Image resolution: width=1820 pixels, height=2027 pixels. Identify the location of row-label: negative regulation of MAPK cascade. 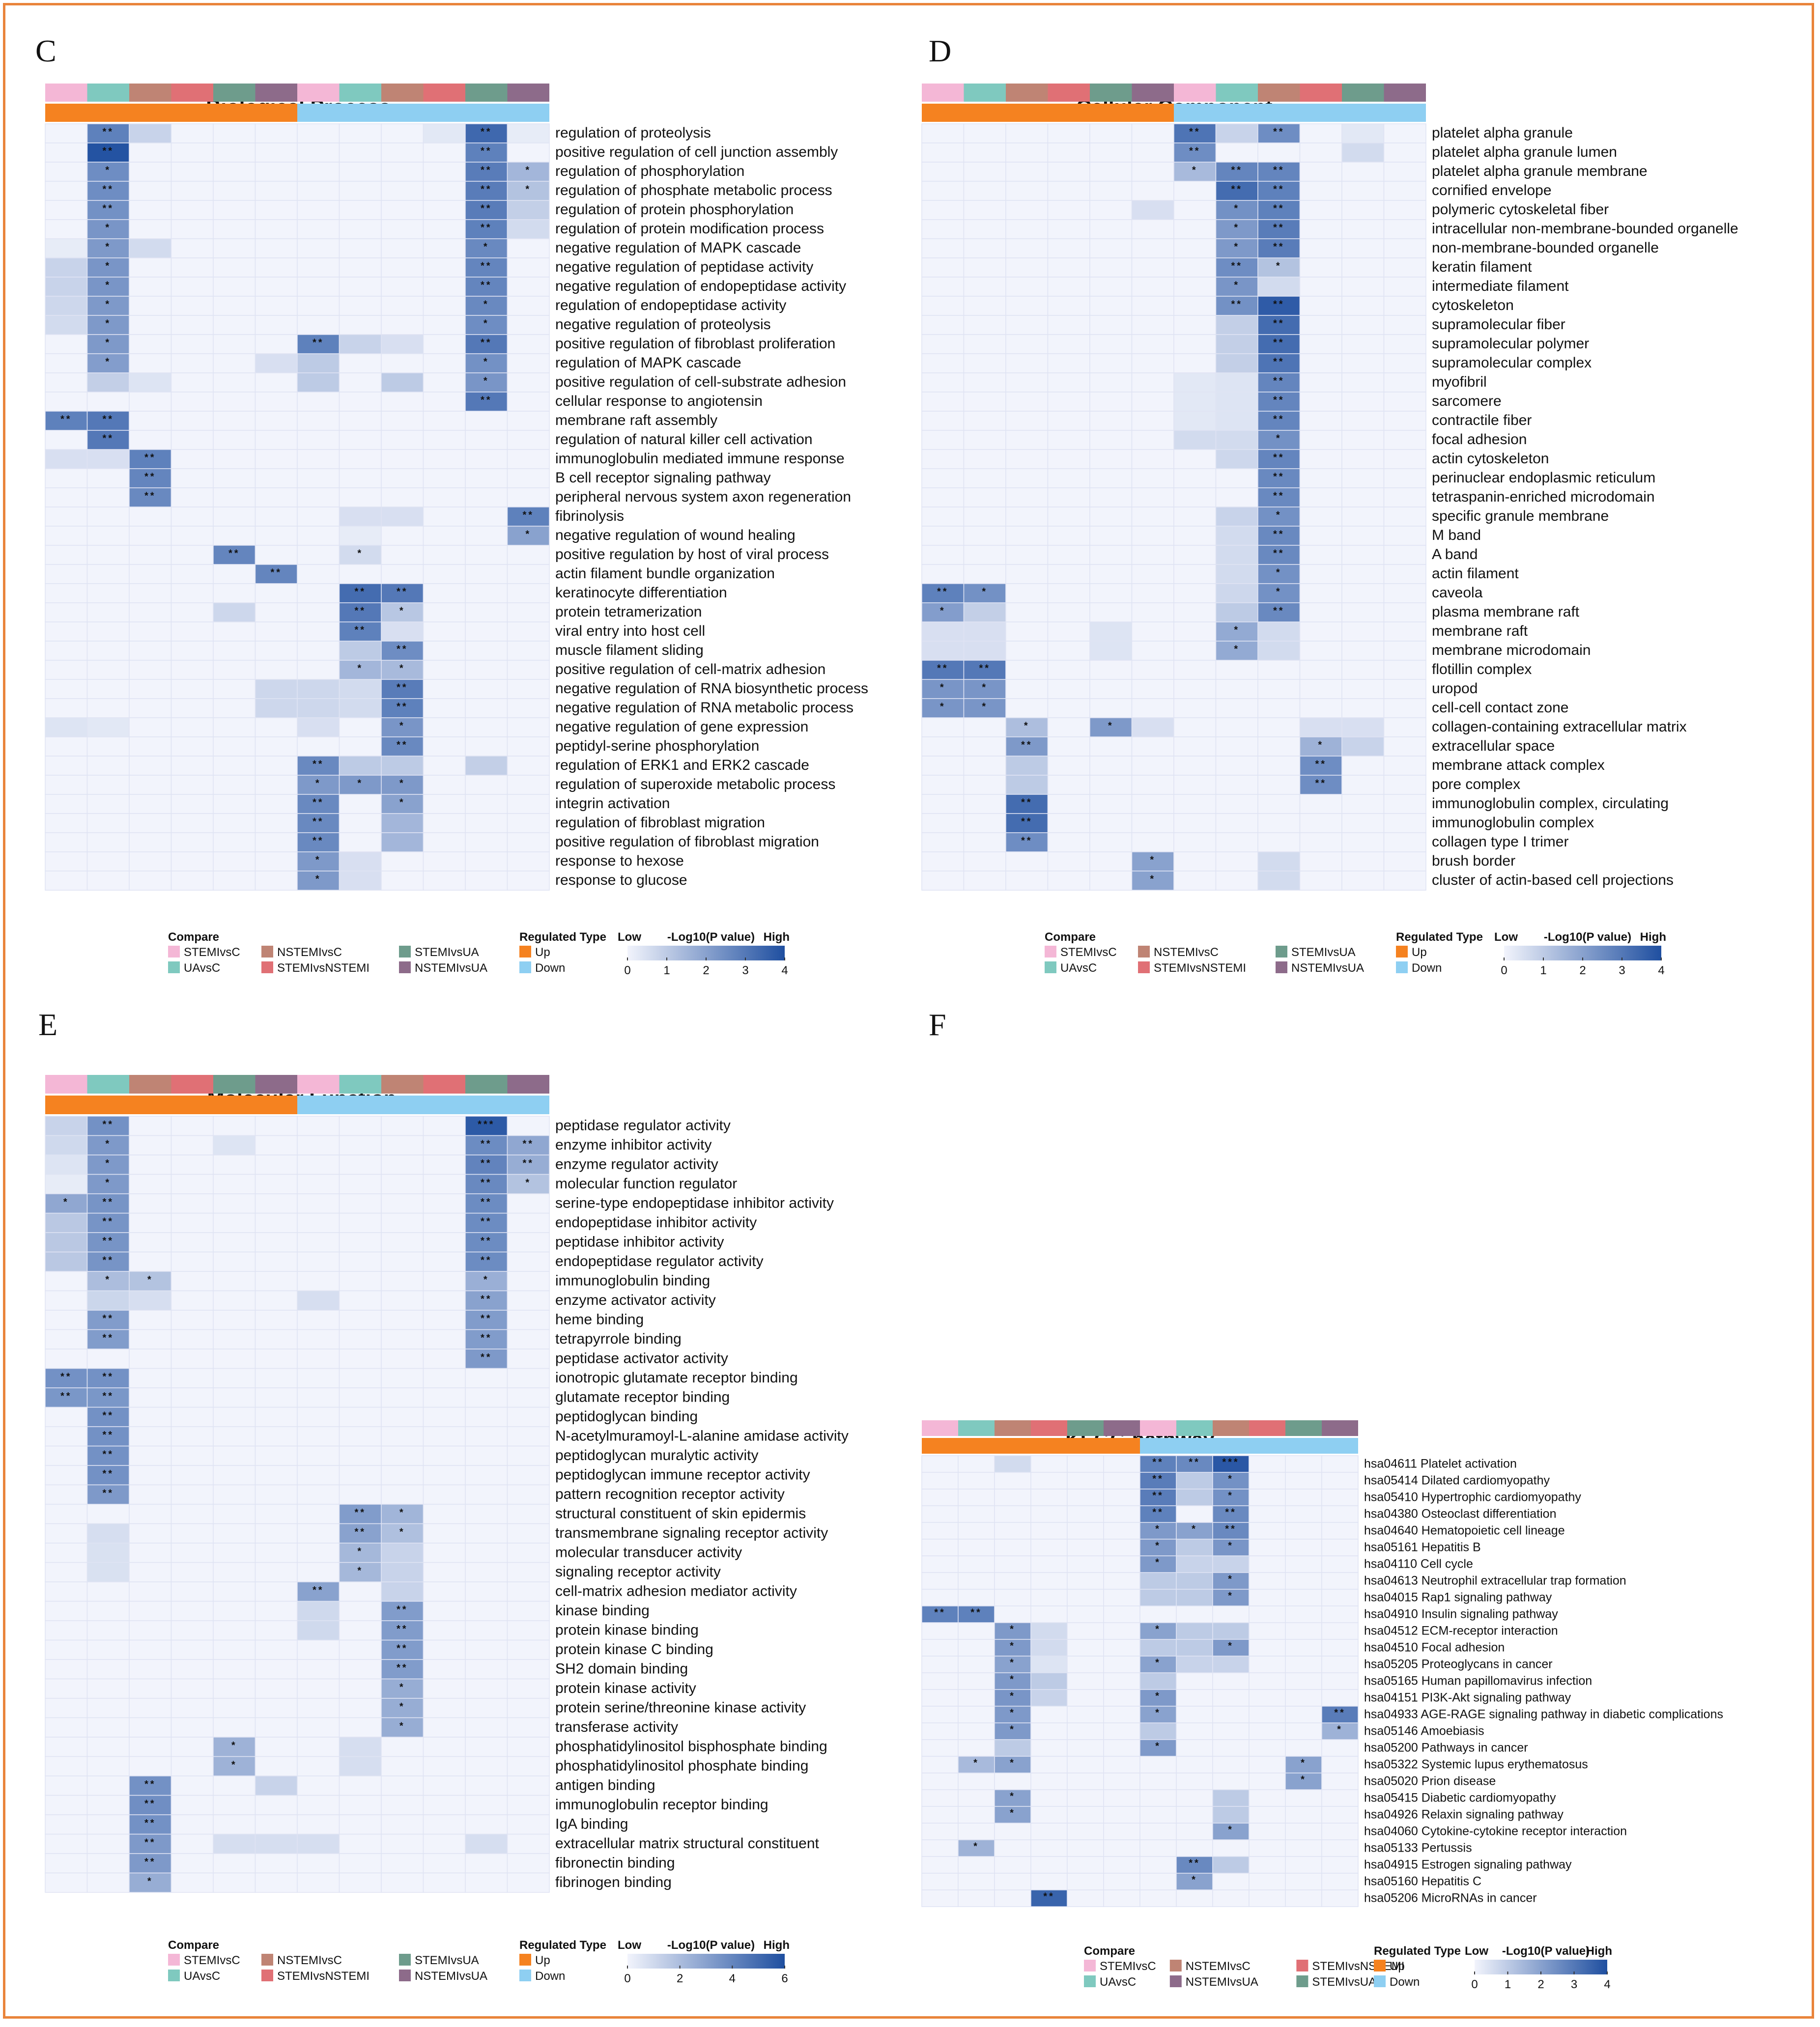
(678, 248).